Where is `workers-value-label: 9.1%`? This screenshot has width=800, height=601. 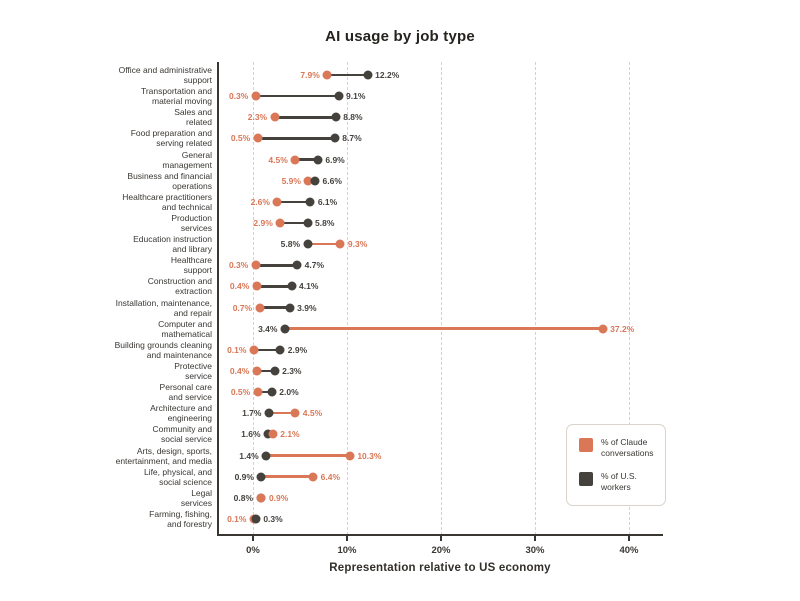
workers-value-label: 9.1% is located at coordinates (356, 96).